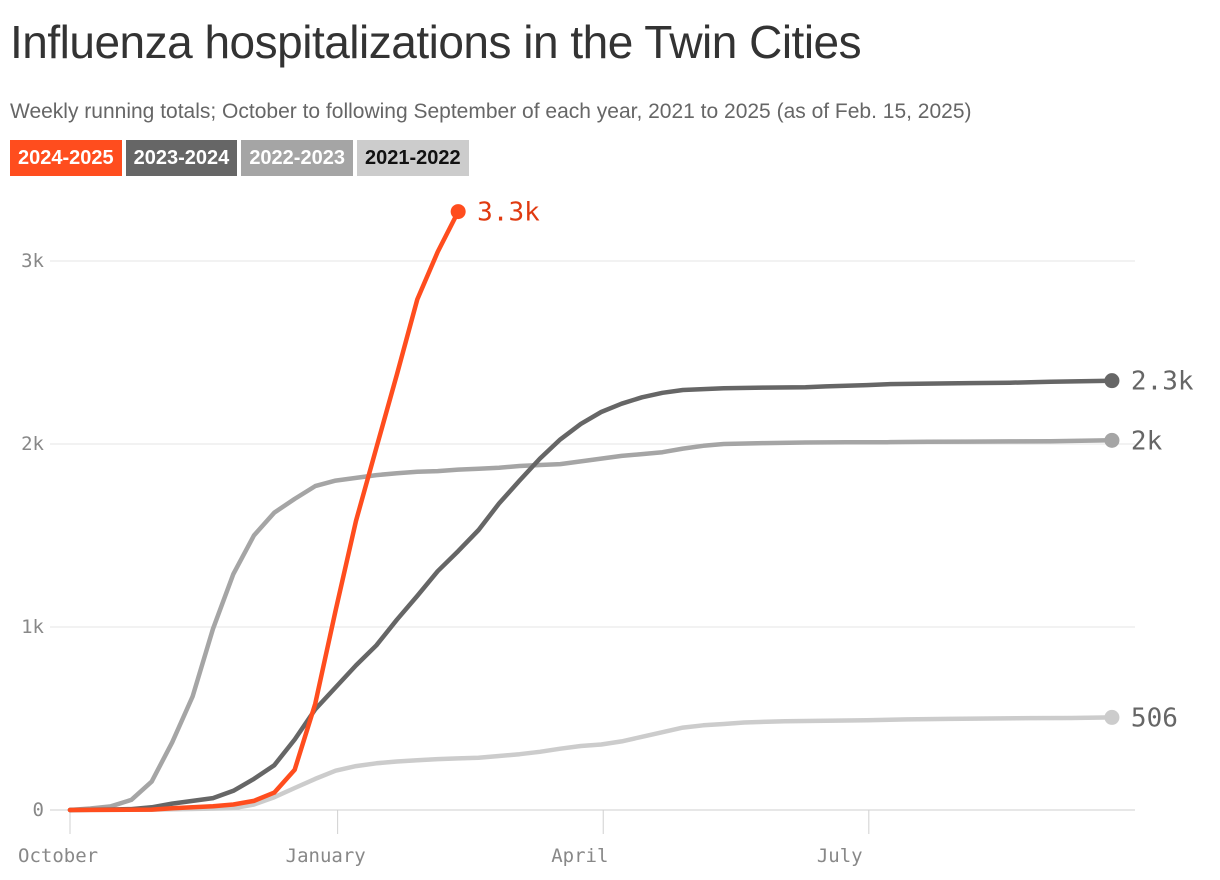  Describe the element at coordinates (1162, 382) in the screenshot. I see `end-value-label-2023-2024: 2.3k` at that location.